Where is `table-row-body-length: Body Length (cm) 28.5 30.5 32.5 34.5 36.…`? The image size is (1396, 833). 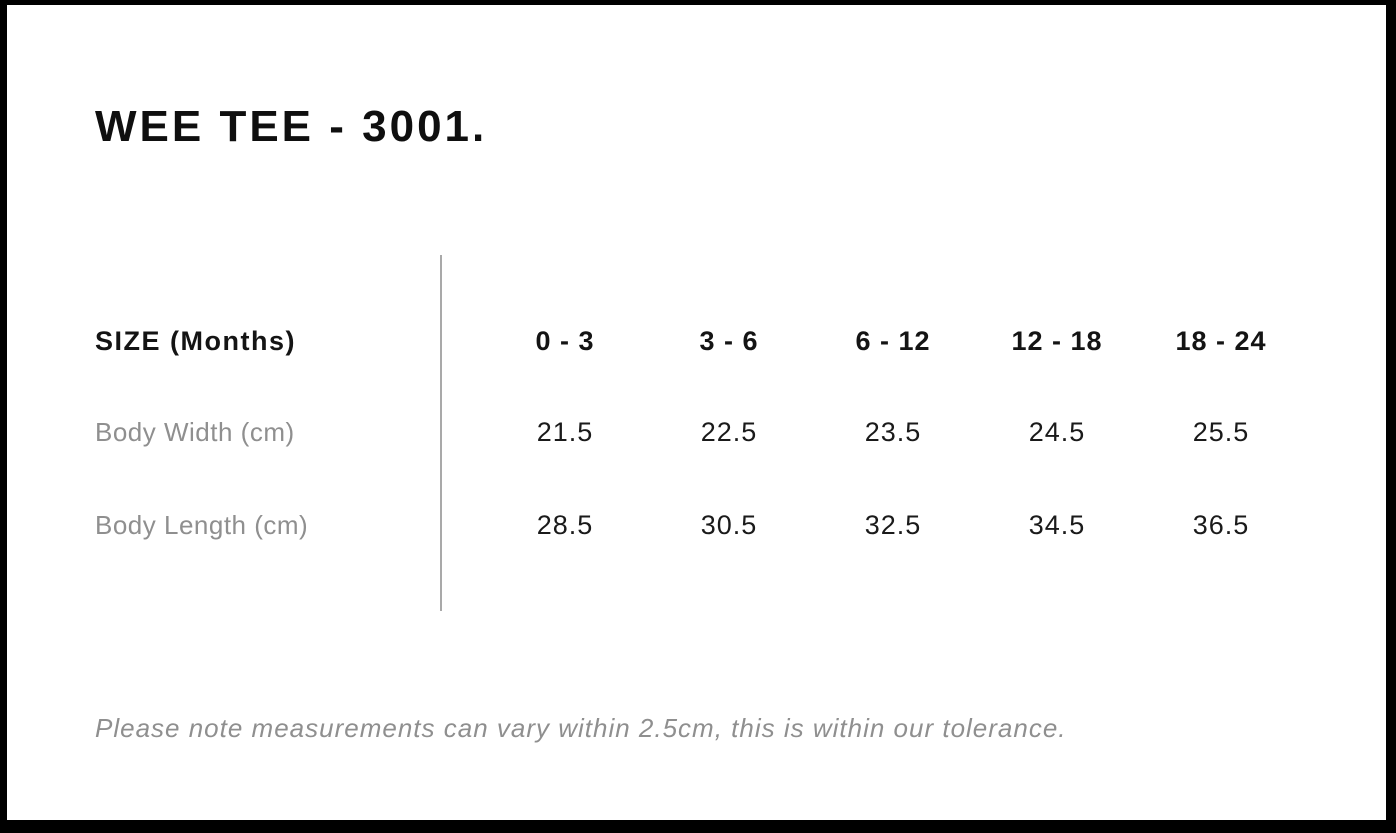 table-row-body-length: Body Length (cm) 28.5 30.5 32.5 34.5 36.… is located at coordinates (699, 525).